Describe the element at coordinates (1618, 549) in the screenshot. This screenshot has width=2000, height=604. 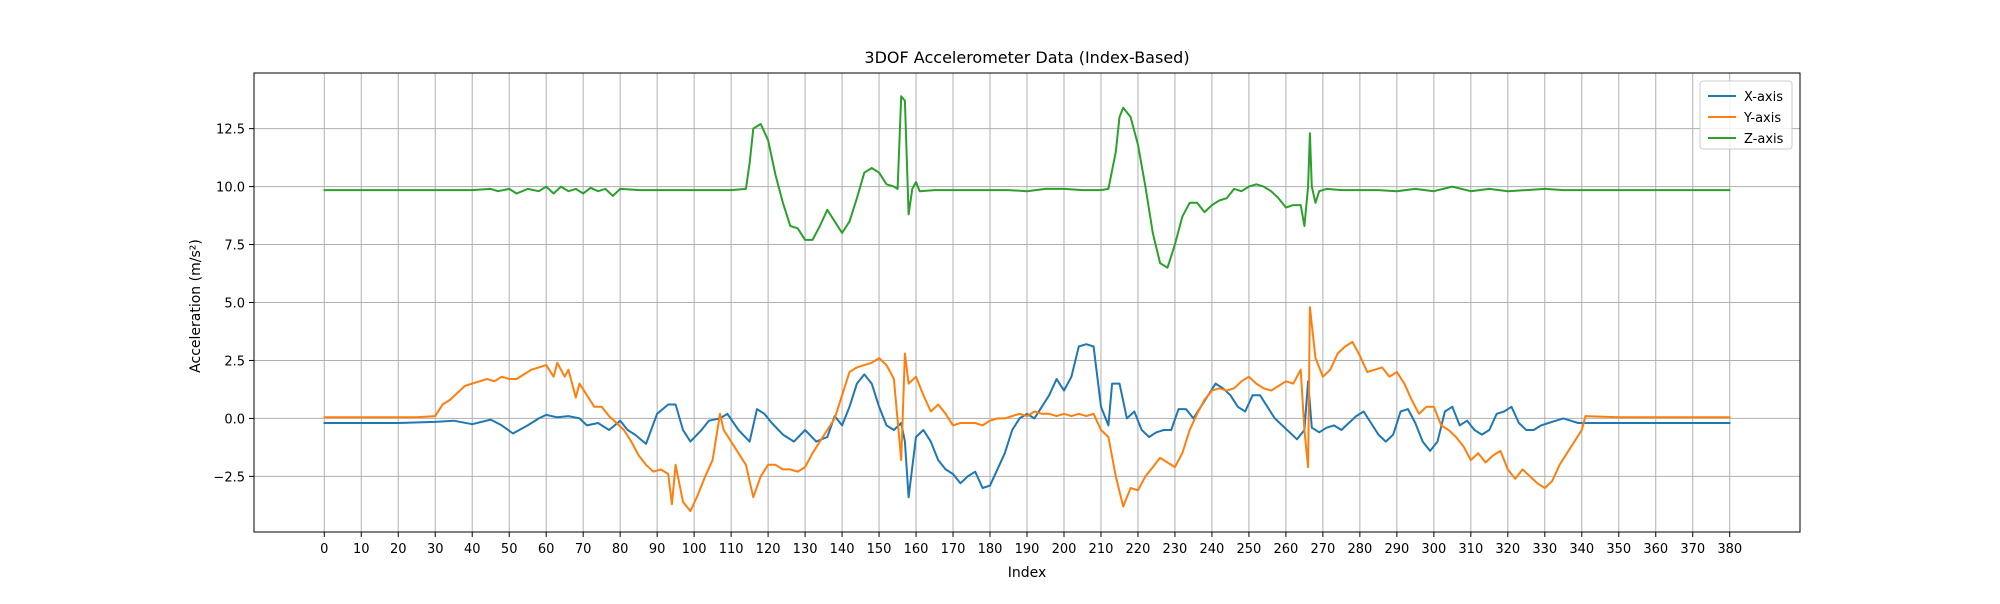
I see `x-tick-label: 350` at that location.